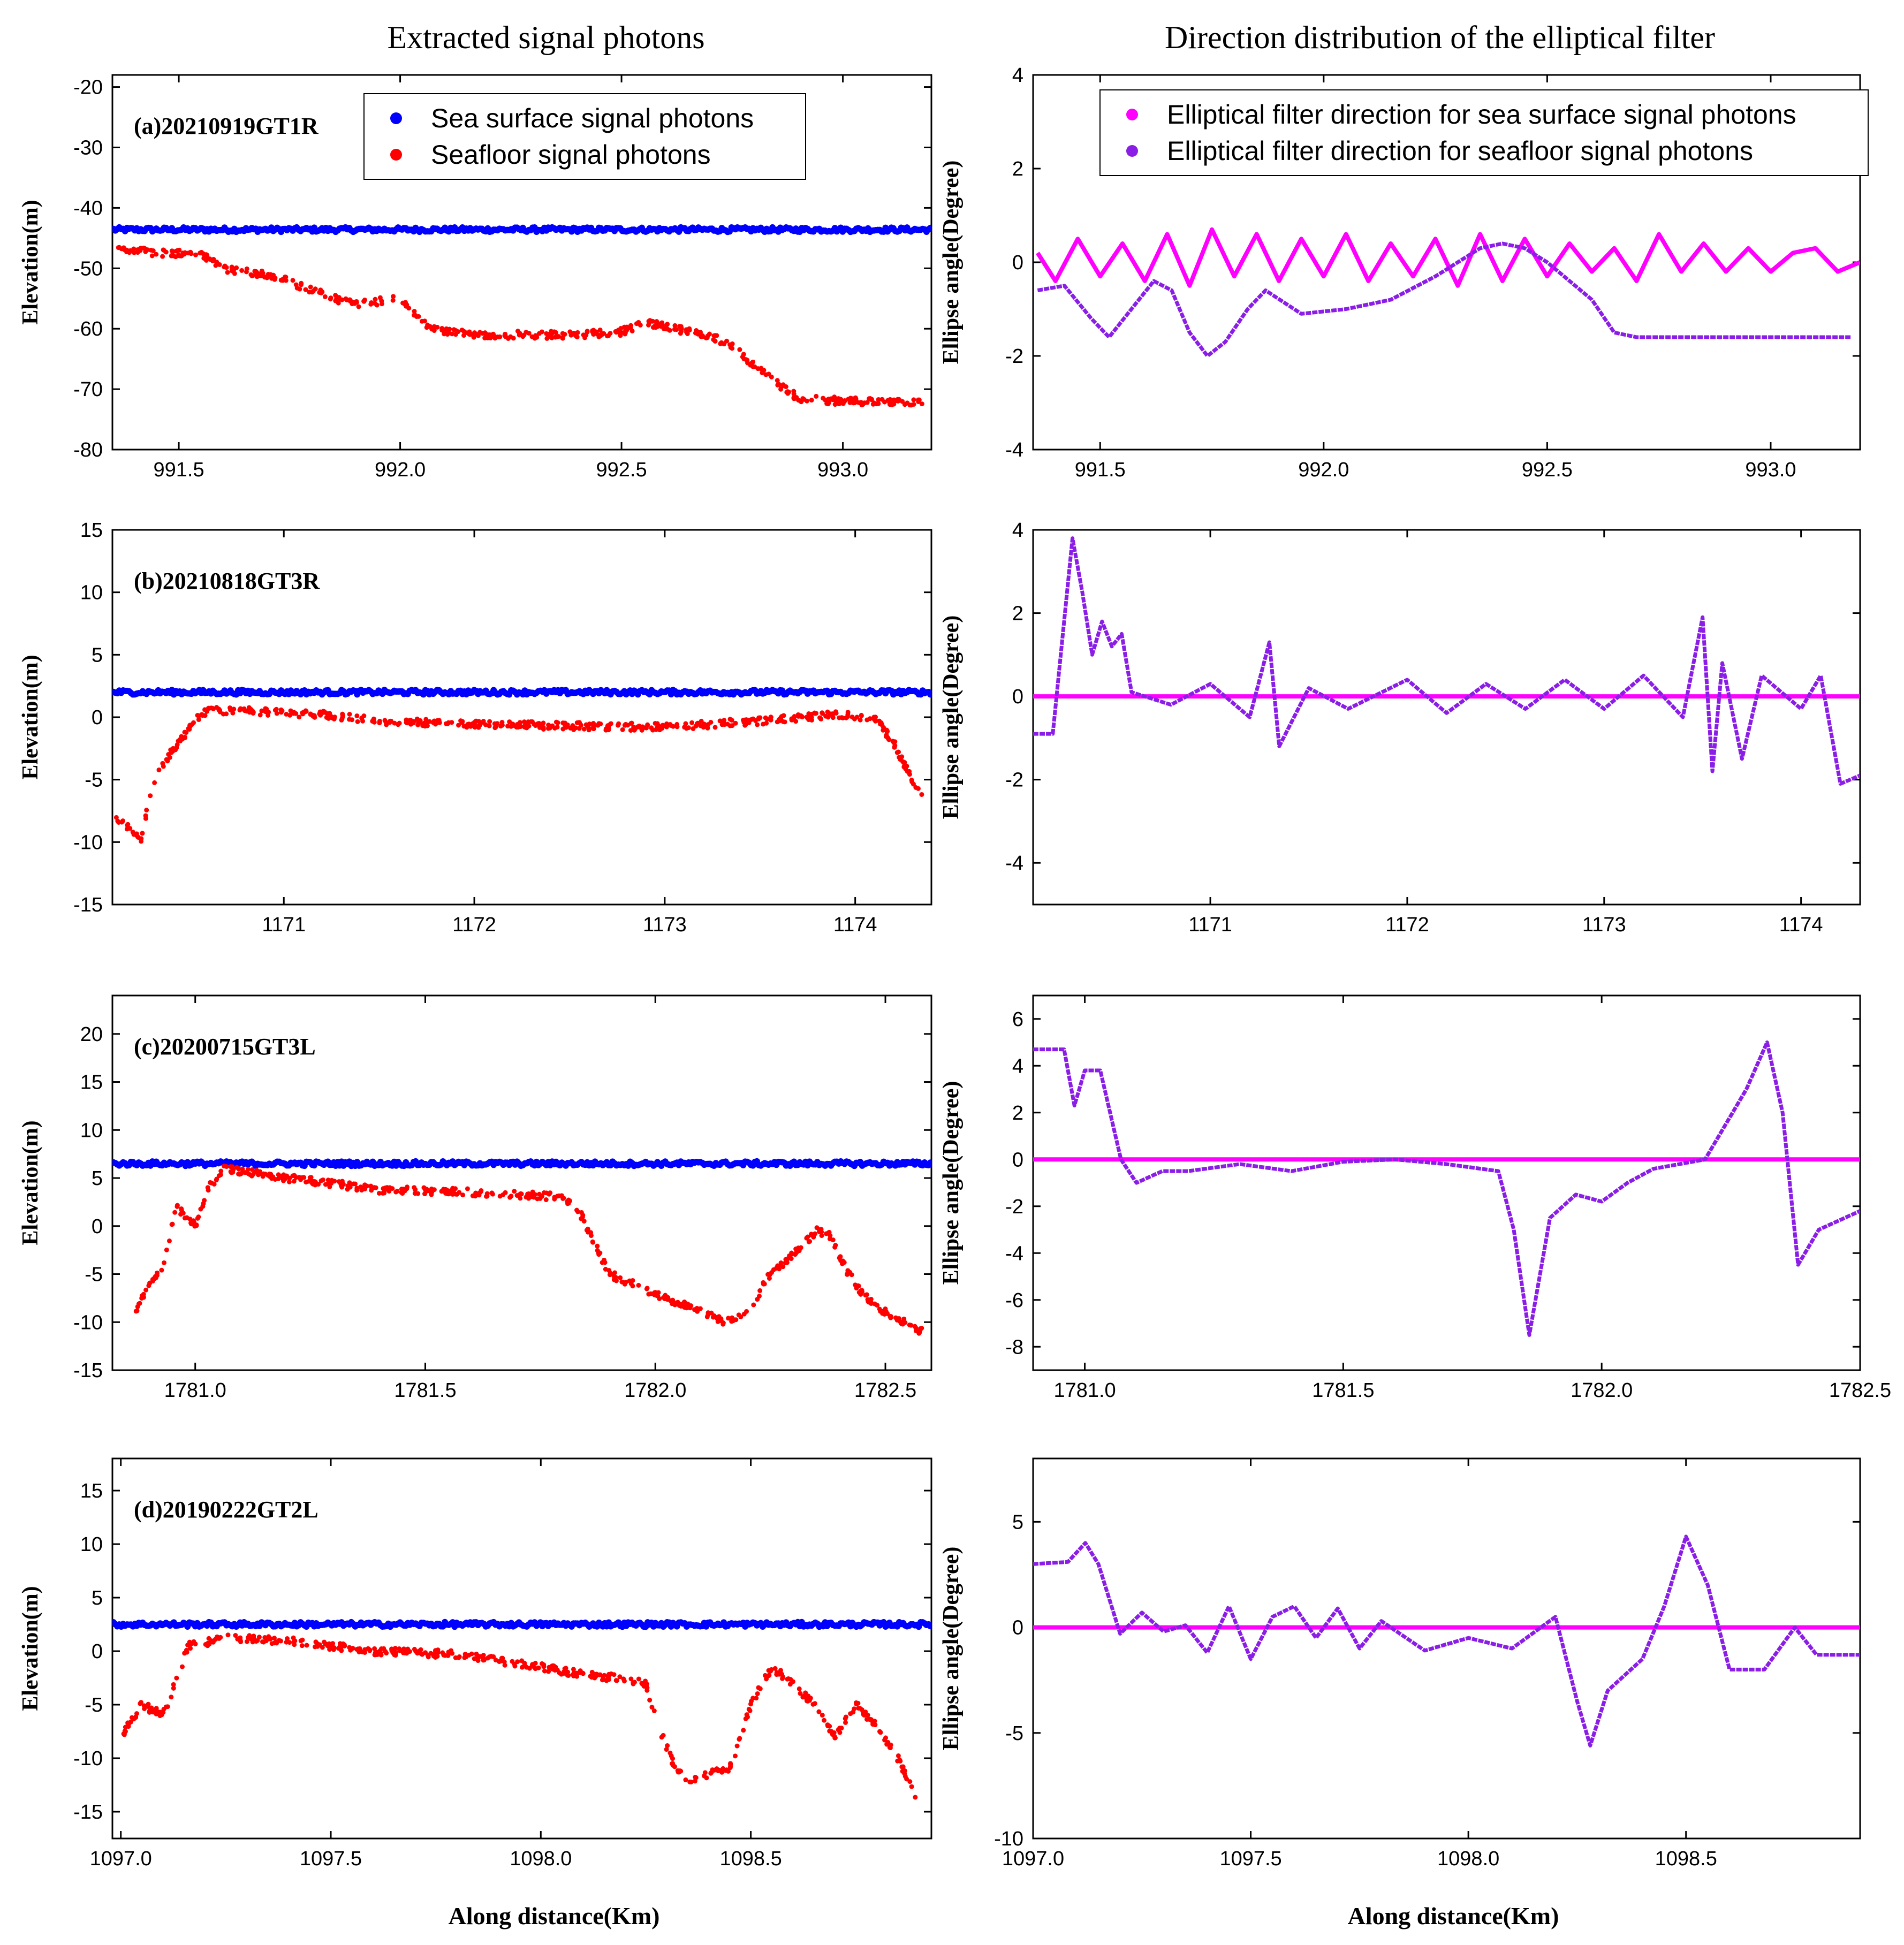 This screenshot has width=1904, height=1945. I want to click on x-tick-label: 993.0, so click(1770, 470).